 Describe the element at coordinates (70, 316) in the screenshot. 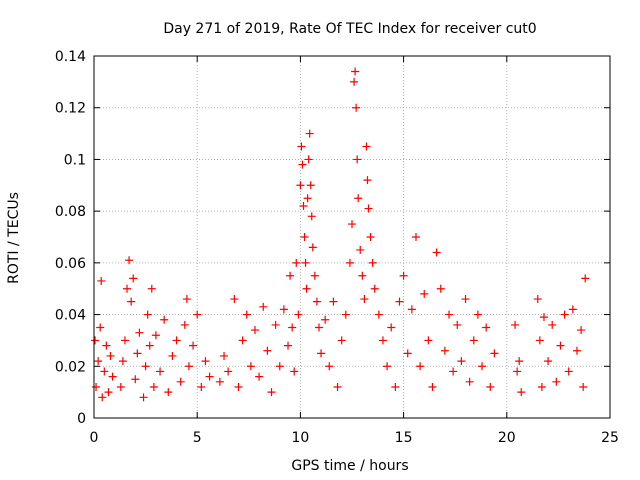

I see `y-tick-label: 0.04` at that location.